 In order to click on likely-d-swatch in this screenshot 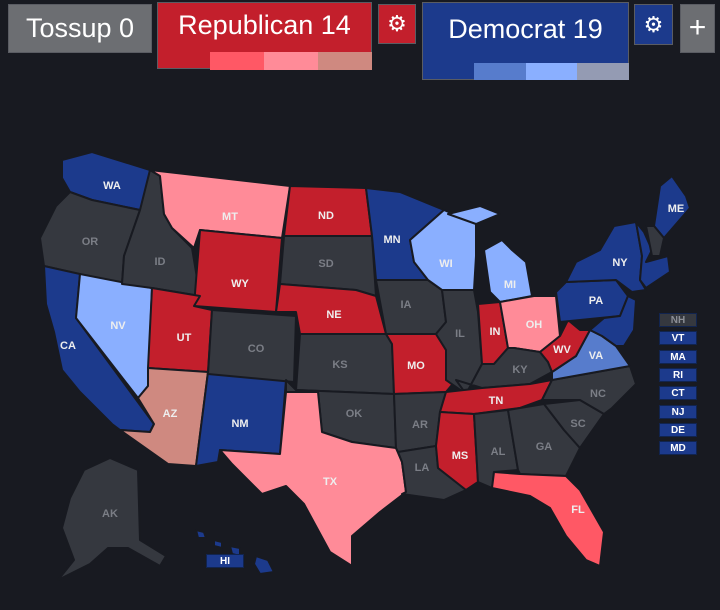, I will do `click(500, 71)`.